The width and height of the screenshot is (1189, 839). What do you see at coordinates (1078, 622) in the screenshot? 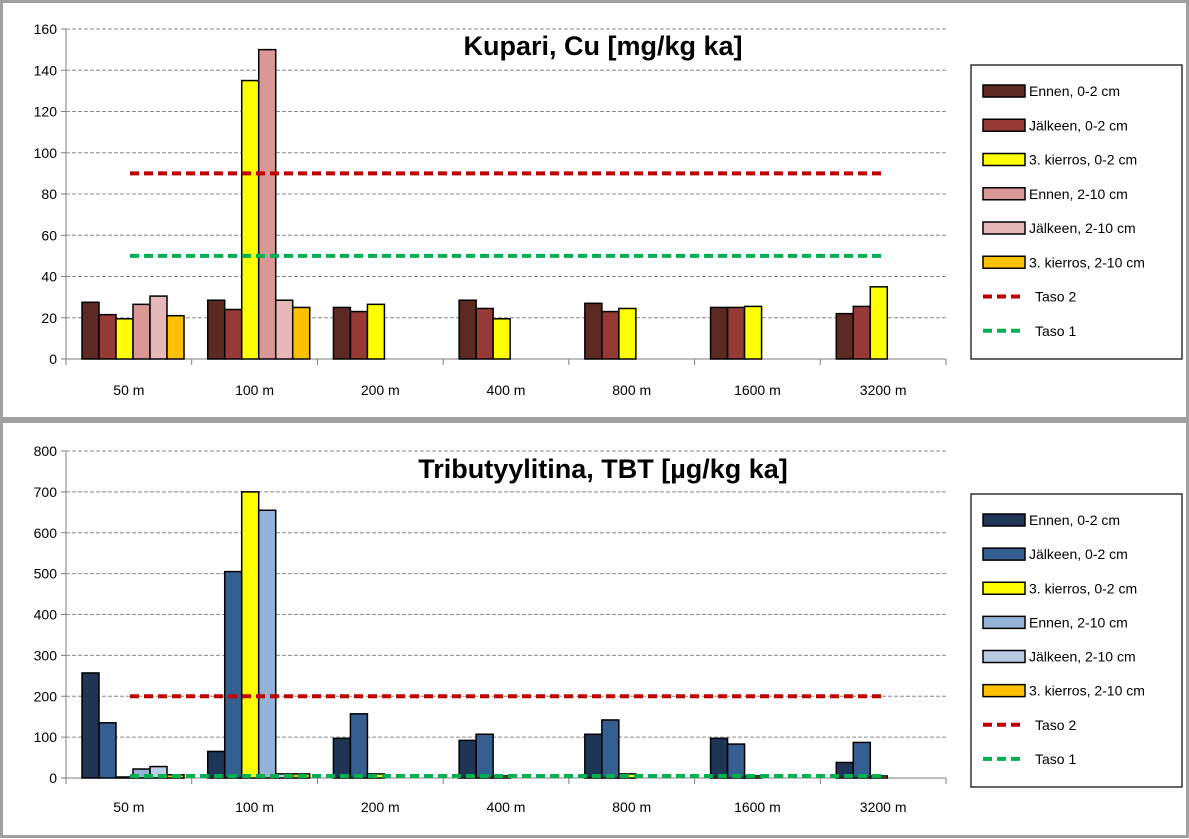
I see `legend-label: Ennen, 2-10 cm` at bounding box center [1078, 622].